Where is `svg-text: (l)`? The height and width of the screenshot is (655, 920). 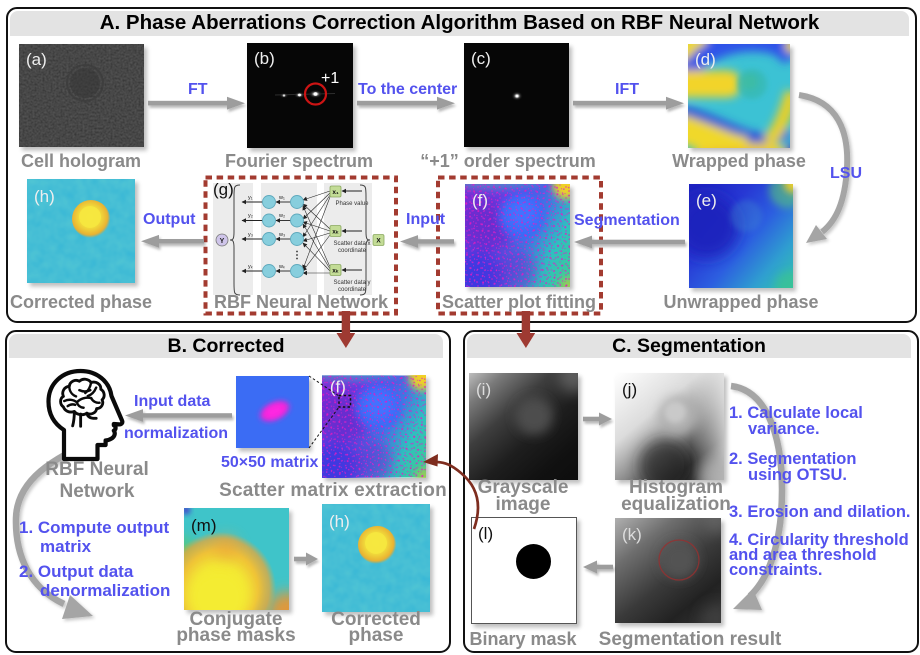
svg-text: (l) is located at coordinates (485, 533).